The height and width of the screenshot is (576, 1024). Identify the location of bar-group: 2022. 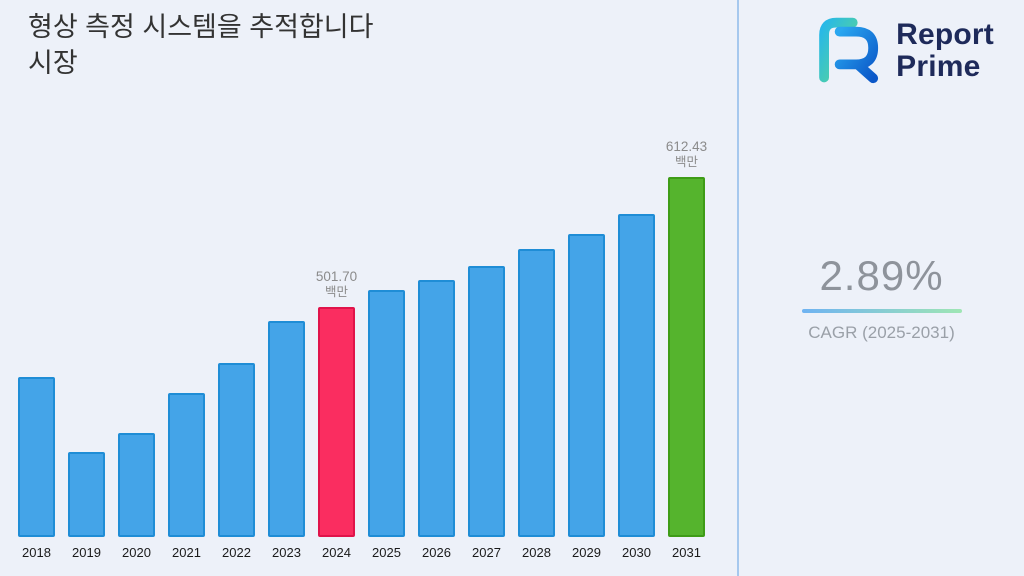
(236, 461).